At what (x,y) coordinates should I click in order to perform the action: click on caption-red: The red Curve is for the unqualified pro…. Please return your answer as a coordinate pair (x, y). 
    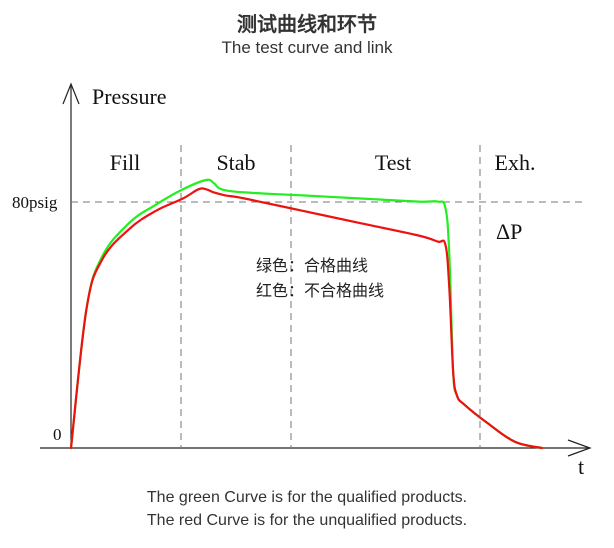
    Looking at the image, I should click on (307, 520).